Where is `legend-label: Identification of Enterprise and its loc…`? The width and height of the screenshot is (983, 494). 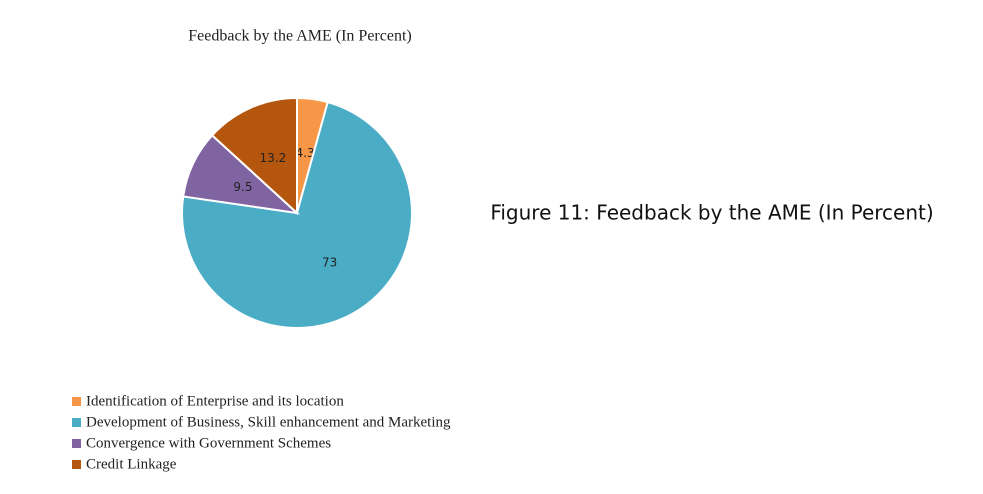 legend-label: Identification of Enterprise and its loc… is located at coordinates (215, 401).